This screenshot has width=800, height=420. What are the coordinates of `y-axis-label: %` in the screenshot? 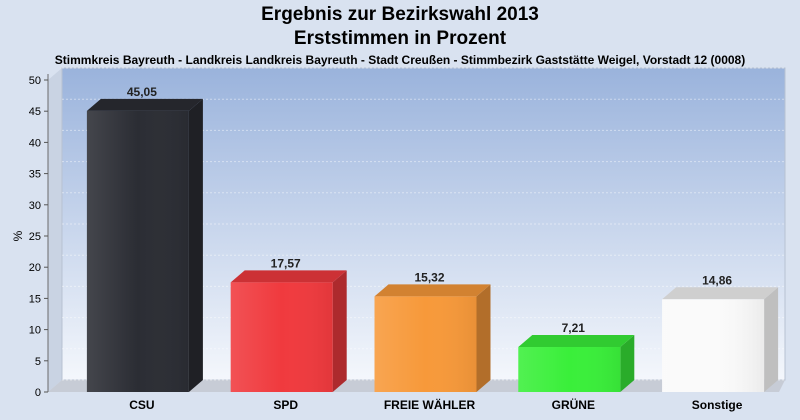 It's located at (18, 235).